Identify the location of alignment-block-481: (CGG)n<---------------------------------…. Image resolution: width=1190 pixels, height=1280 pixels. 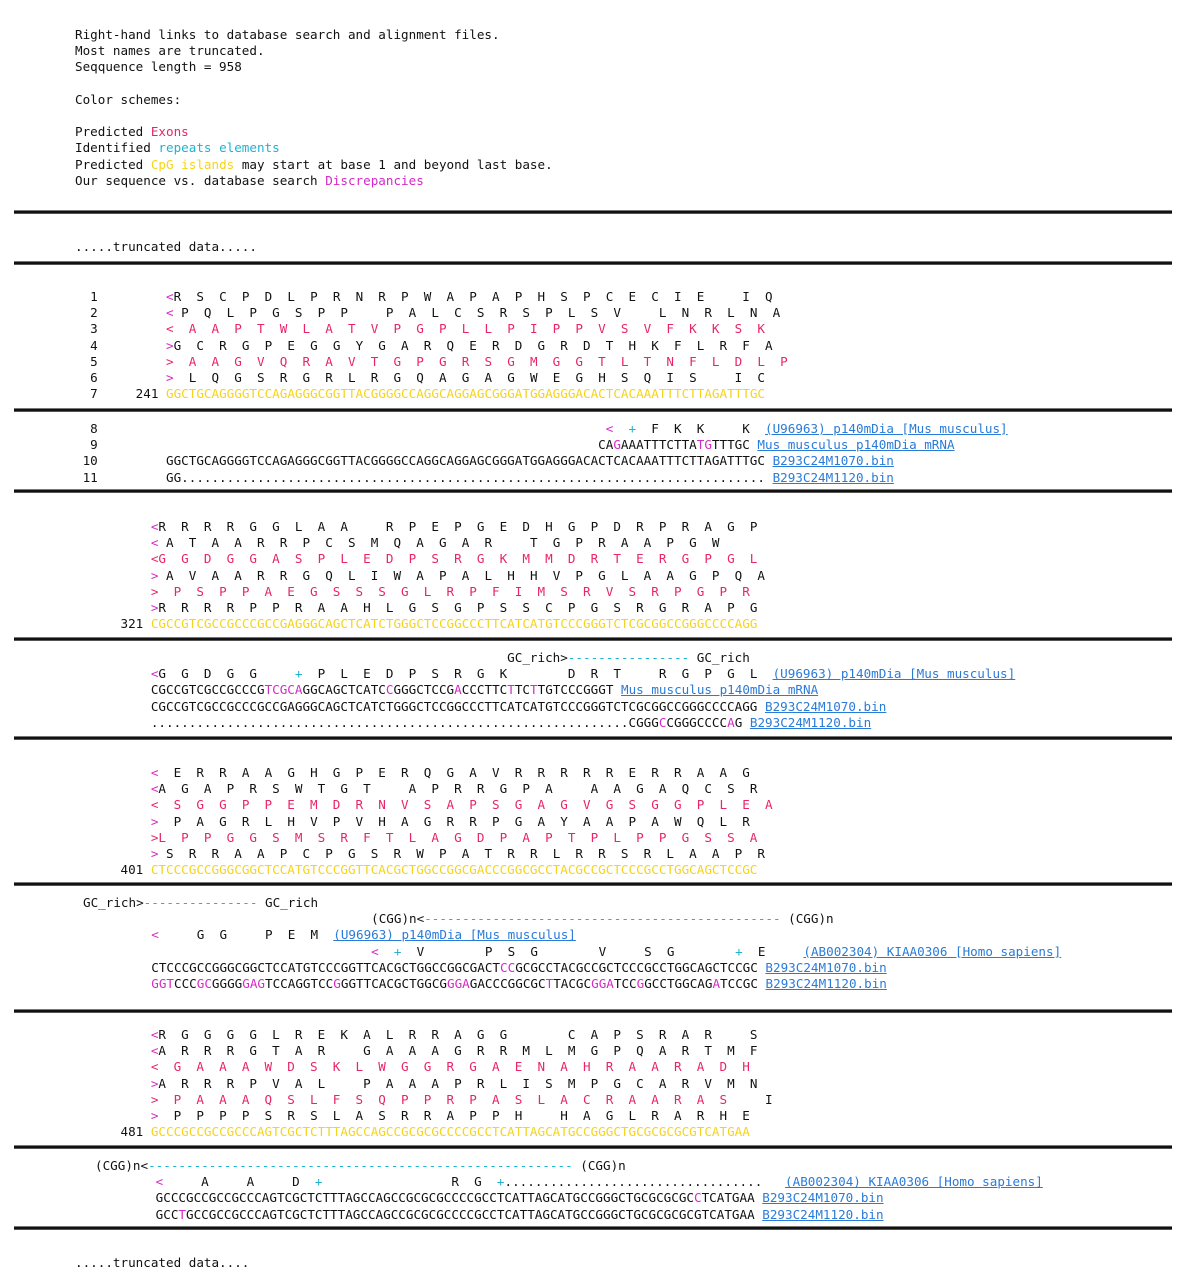
(569, 1190).